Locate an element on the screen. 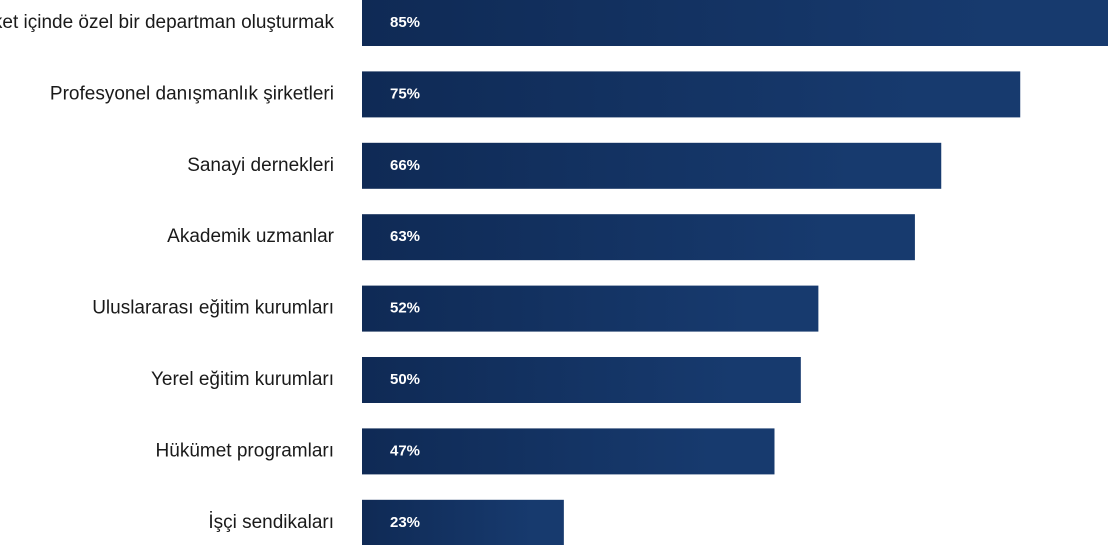 This screenshot has height=550, width=1114. value-label: 63% is located at coordinates (405, 236).